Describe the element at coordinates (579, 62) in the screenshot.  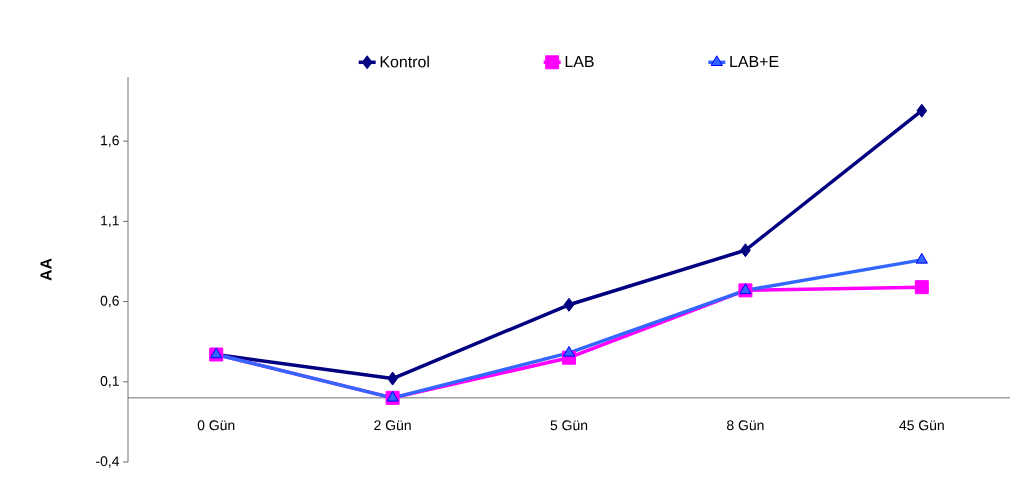
I see `legend-label: LAB` at that location.